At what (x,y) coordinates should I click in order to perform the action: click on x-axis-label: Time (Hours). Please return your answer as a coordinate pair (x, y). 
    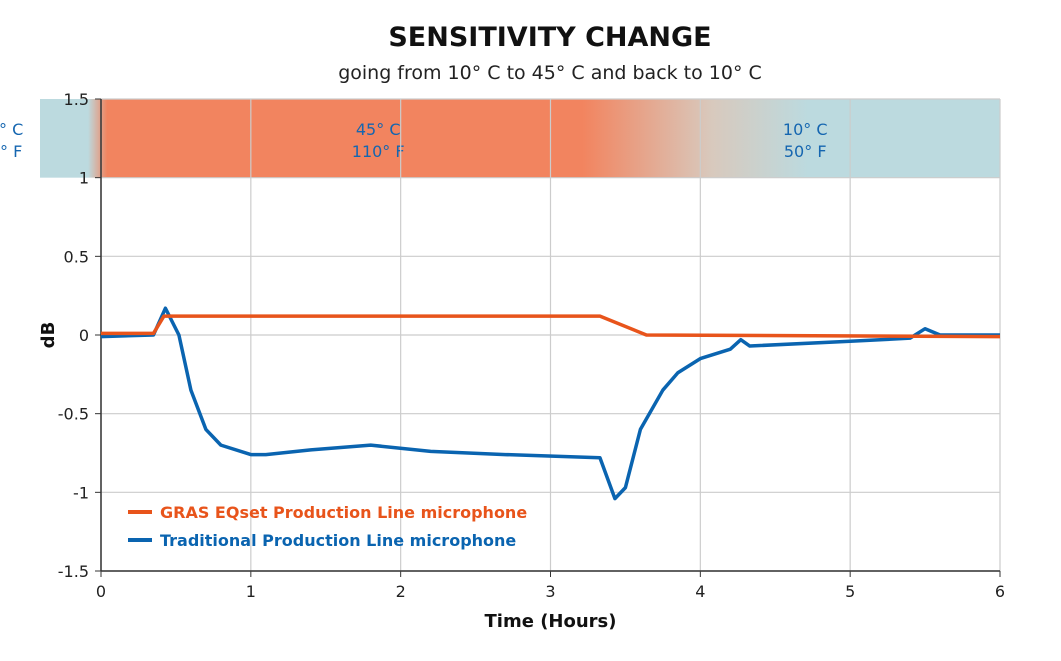
    Looking at the image, I should click on (551, 621).